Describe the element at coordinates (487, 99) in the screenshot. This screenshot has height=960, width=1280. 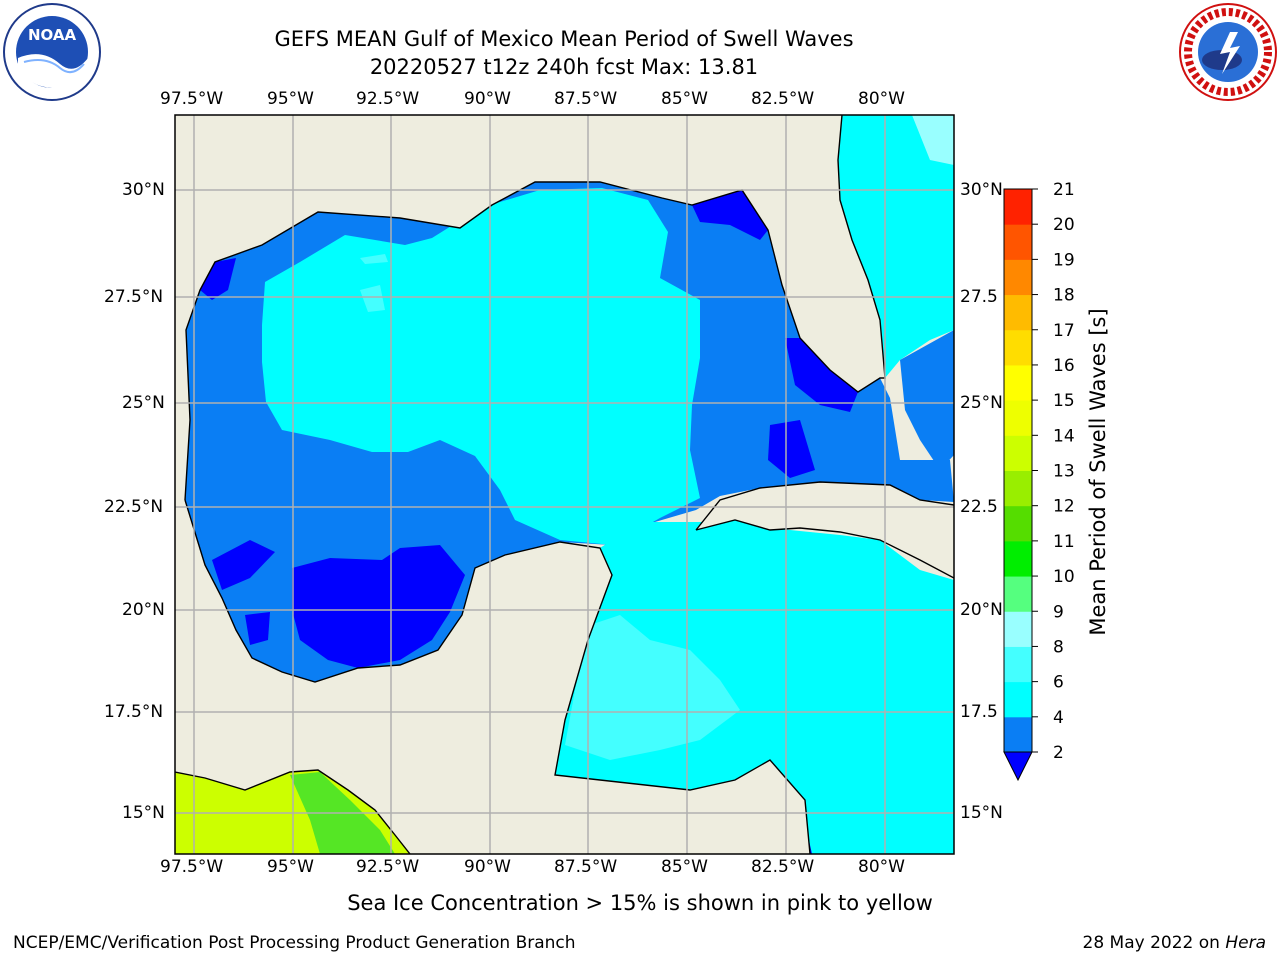
I see `lon-label-top-4: 90°W` at that location.